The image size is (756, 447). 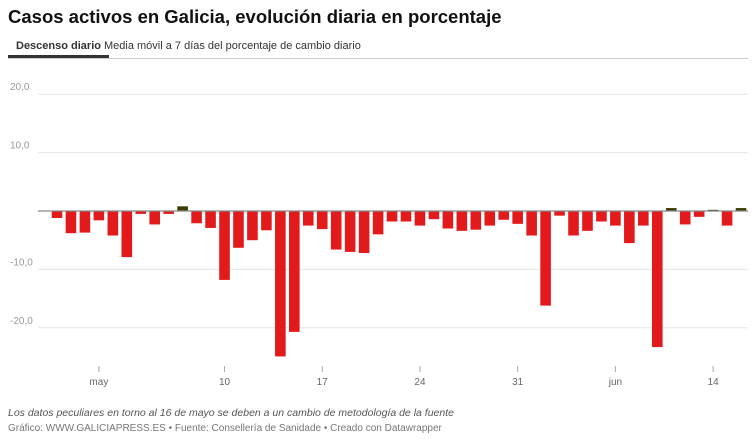 I want to click on x-tick-label: may, so click(x=98, y=382).